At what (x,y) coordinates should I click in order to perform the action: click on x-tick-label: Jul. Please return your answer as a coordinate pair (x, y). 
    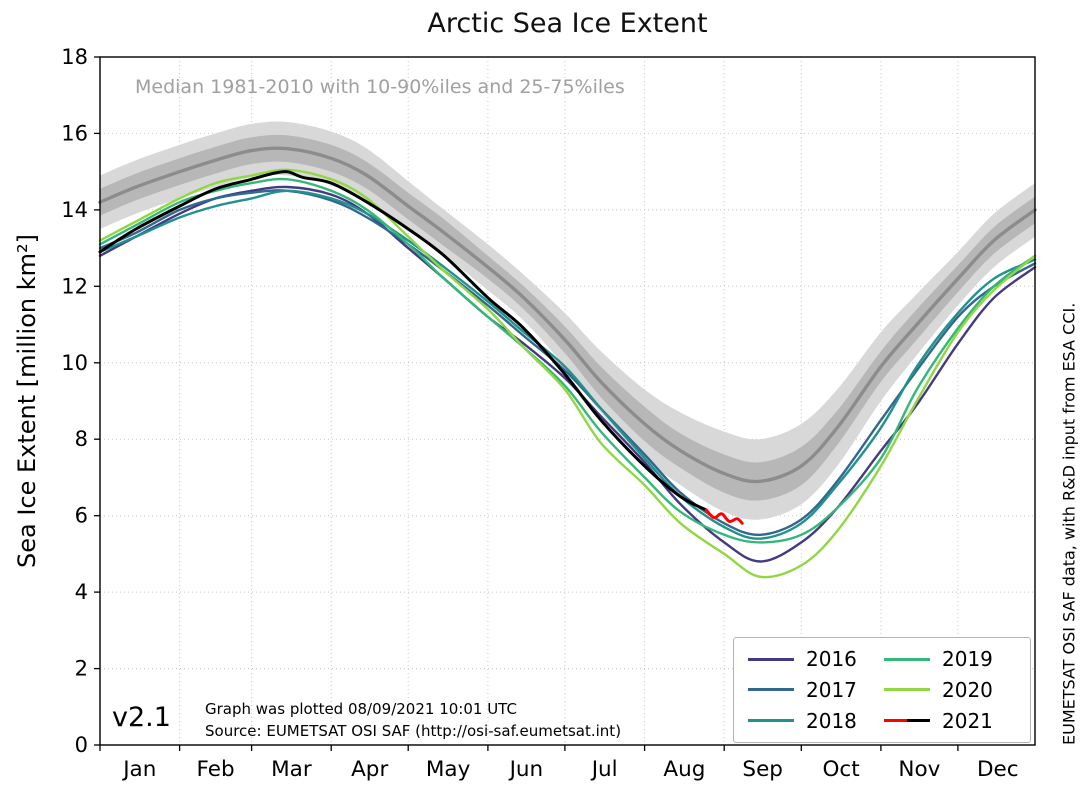
    Looking at the image, I should click on (604, 769).